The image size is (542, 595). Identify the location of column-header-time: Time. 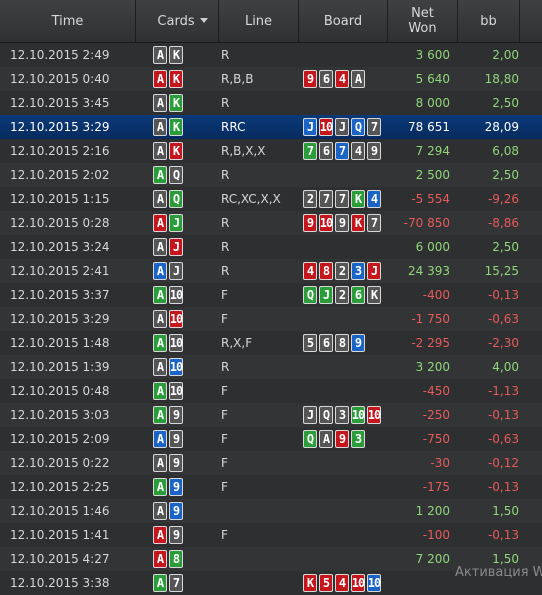
(68, 21).